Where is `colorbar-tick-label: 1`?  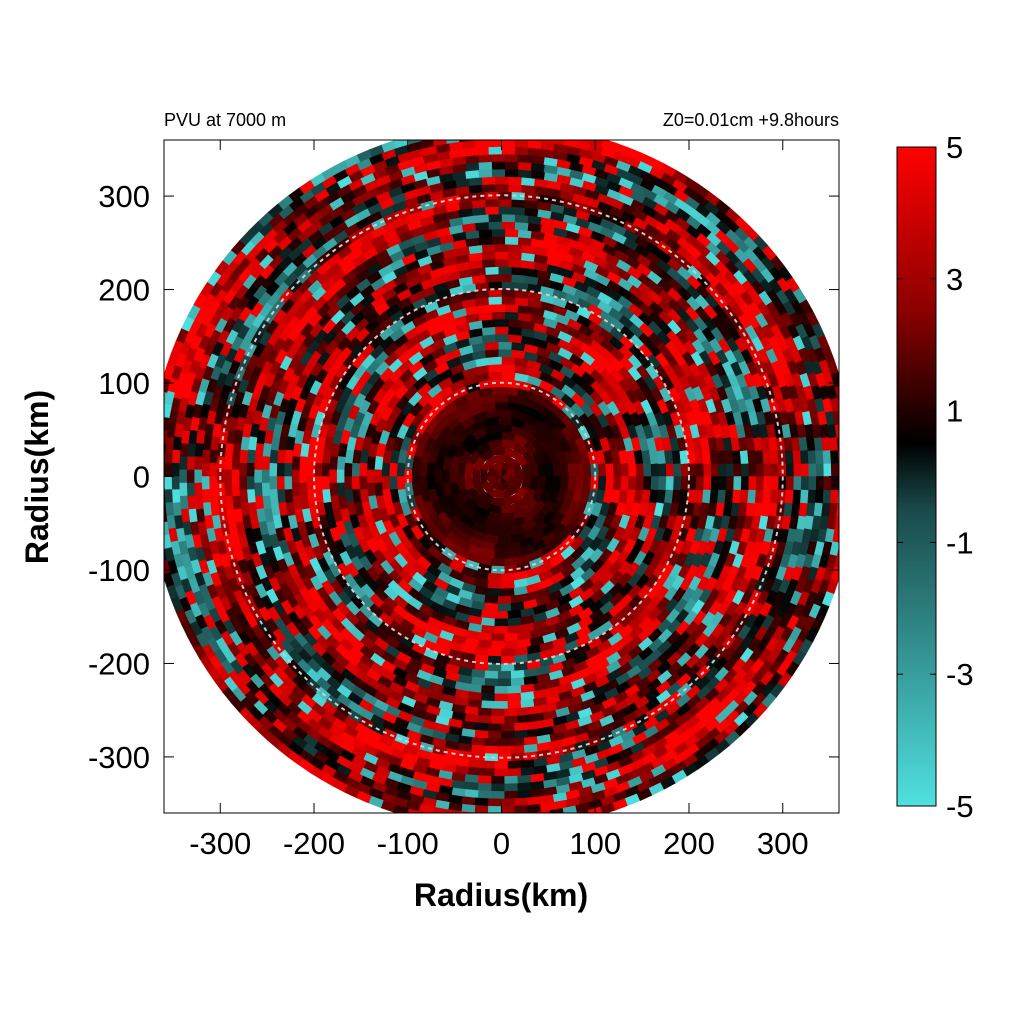
colorbar-tick-label: 1 is located at coordinates (954, 411).